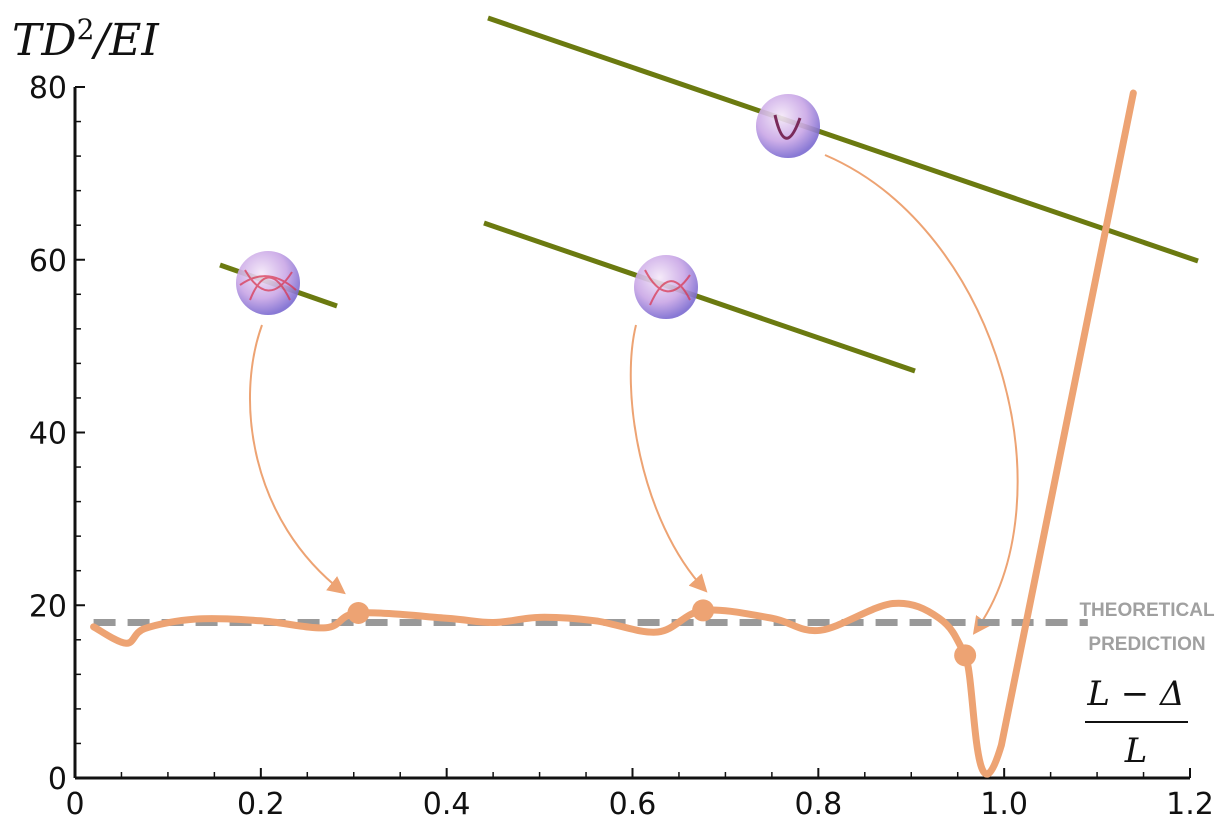 Image resolution: width=1222 pixels, height=823 pixels. What do you see at coordinates (1136, 751) in the screenshot?
I see `x-label-denominator: L` at bounding box center [1136, 751].